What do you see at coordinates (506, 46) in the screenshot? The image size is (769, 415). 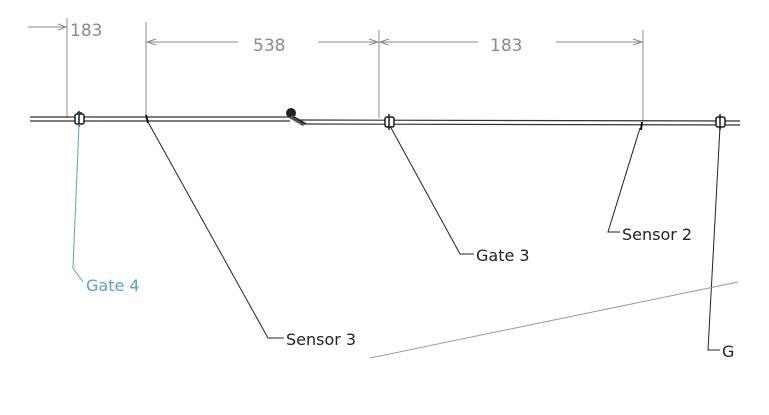 I see `dimension-label-d3: 183` at bounding box center [506, 46].